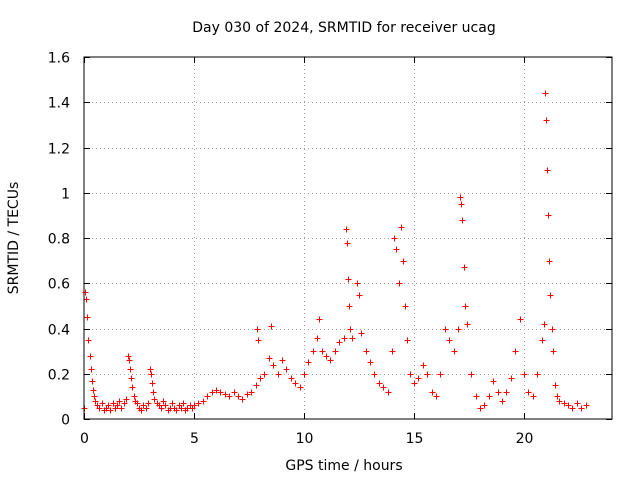 This screenshot has height=480, width=640. Describe the element at coordinates (305, 439) in the screenshot. I see `x-tick-label: 10` at that location.